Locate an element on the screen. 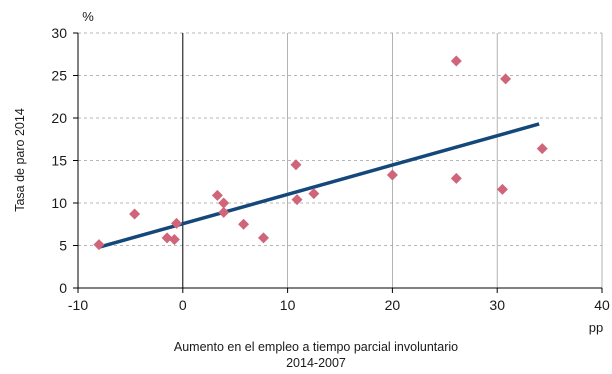 Image resolution: width=612 pixels, height=374 pixels. y-tick-label-20: 20 is located at coordinates (59, 118).